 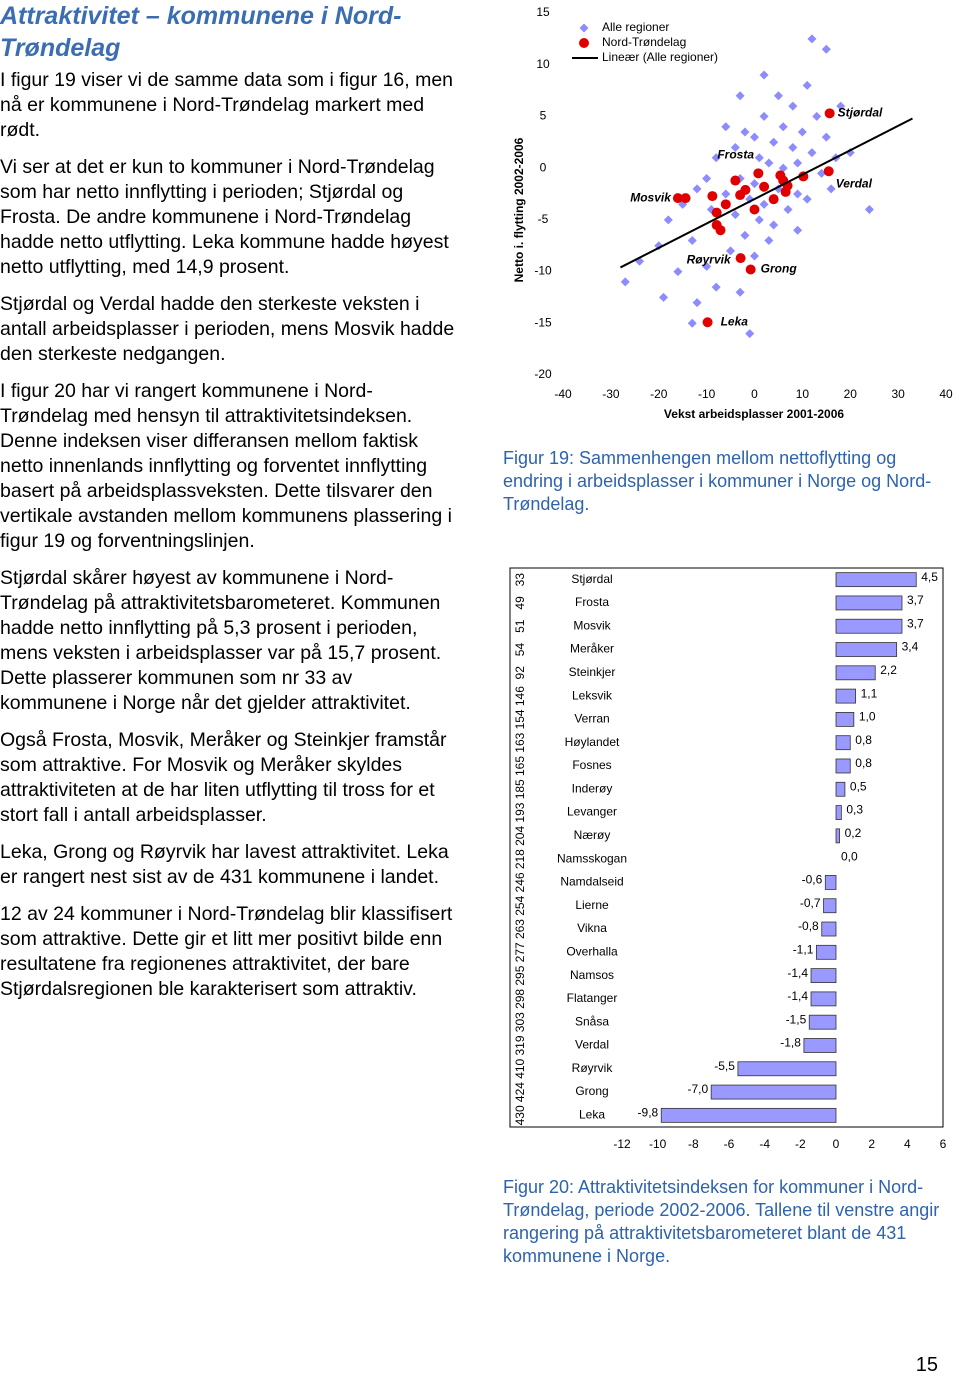 What do you see at coordinates (592, 905) in the screenshot?
I see `category-label: Lierne` at bounding box center [592, 905].